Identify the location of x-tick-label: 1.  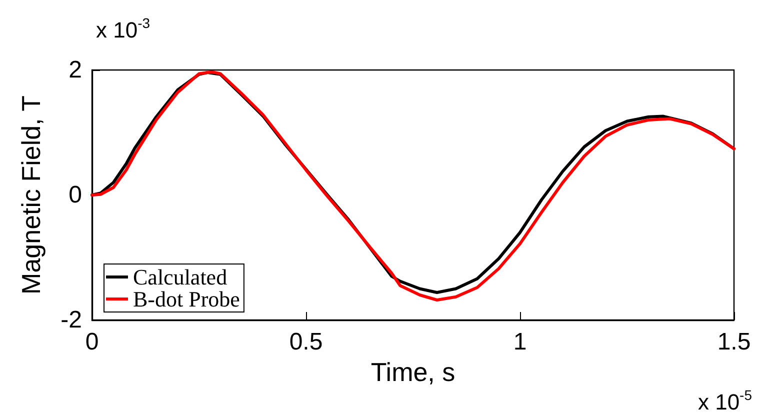
(520, 342).